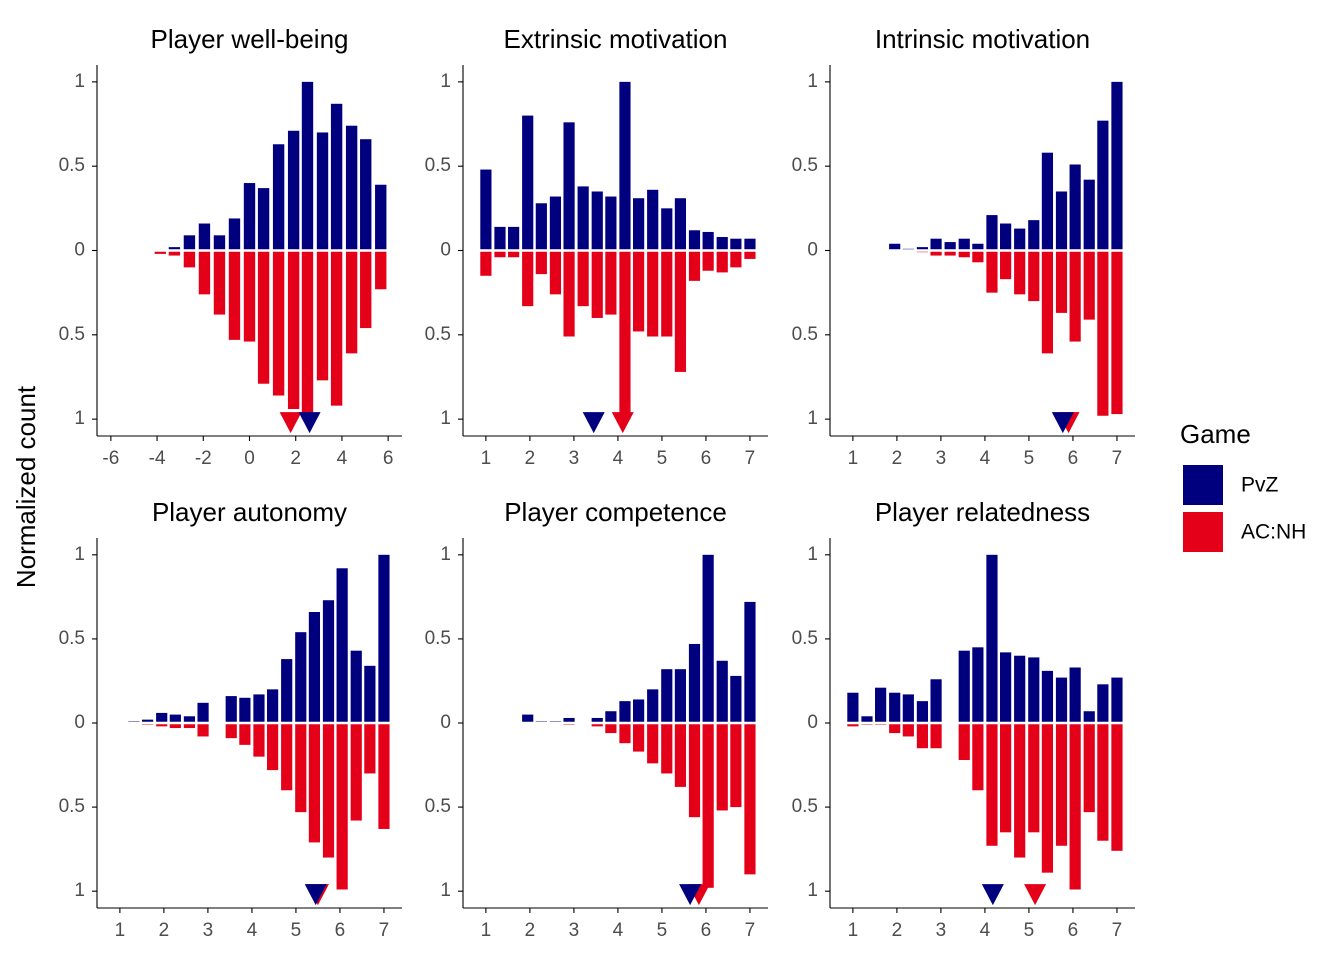 The image size is (1344, 960). I want to click on x-tick-label: 1, so click(853, 458).